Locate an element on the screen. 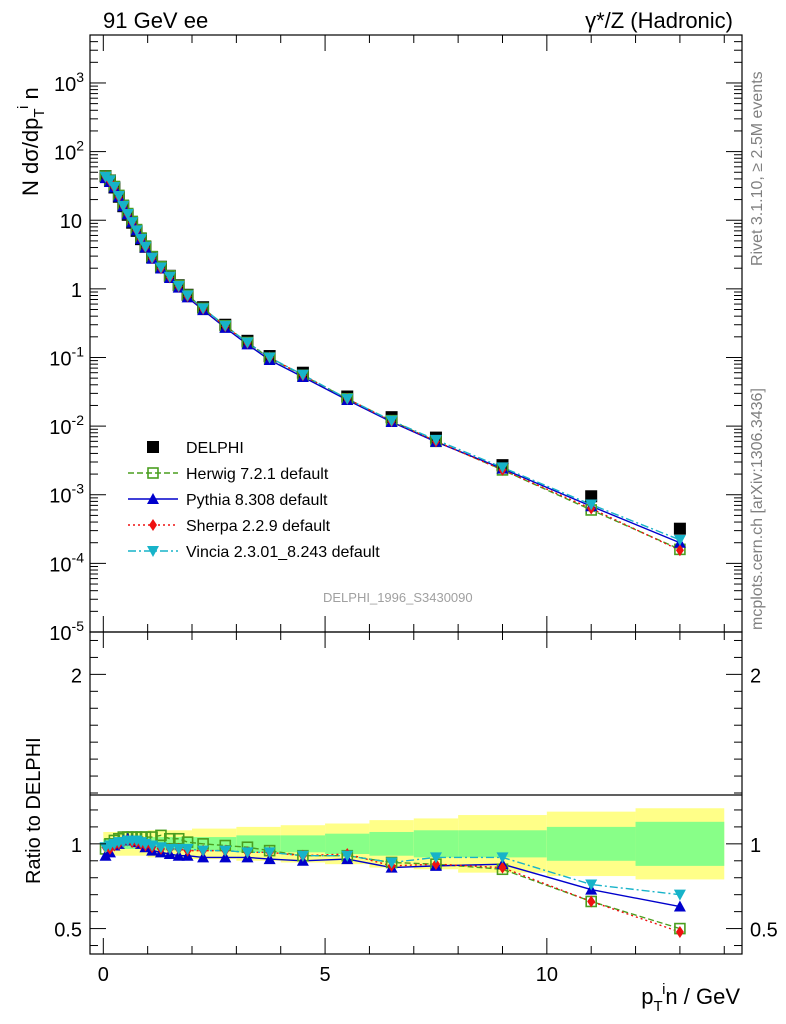 Image resolution: width=786 pixels, height=1024 pixels. ratio-y-tick-label-right: 0.5 is located at coordinates (764, 931).